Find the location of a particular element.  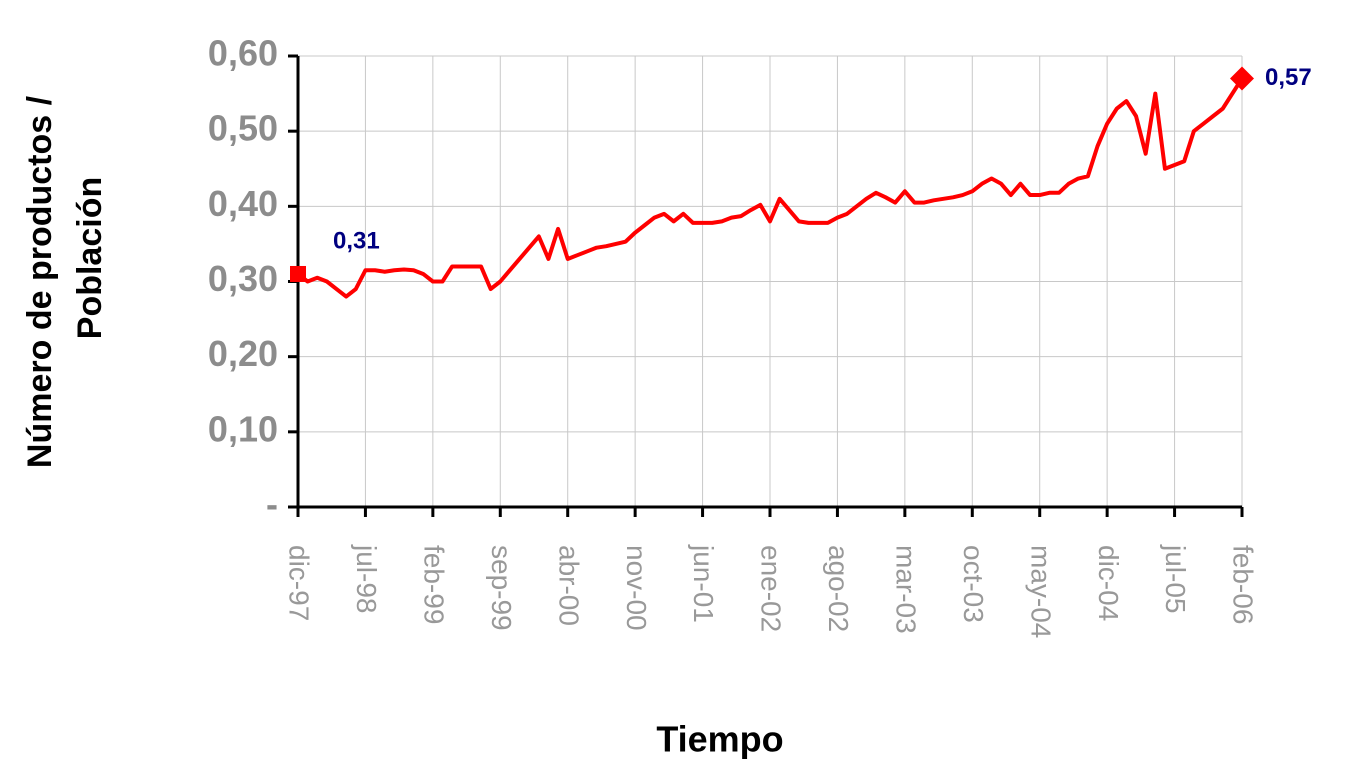

x-tick-label: feb-06 is located at coordinates (1243, 584).